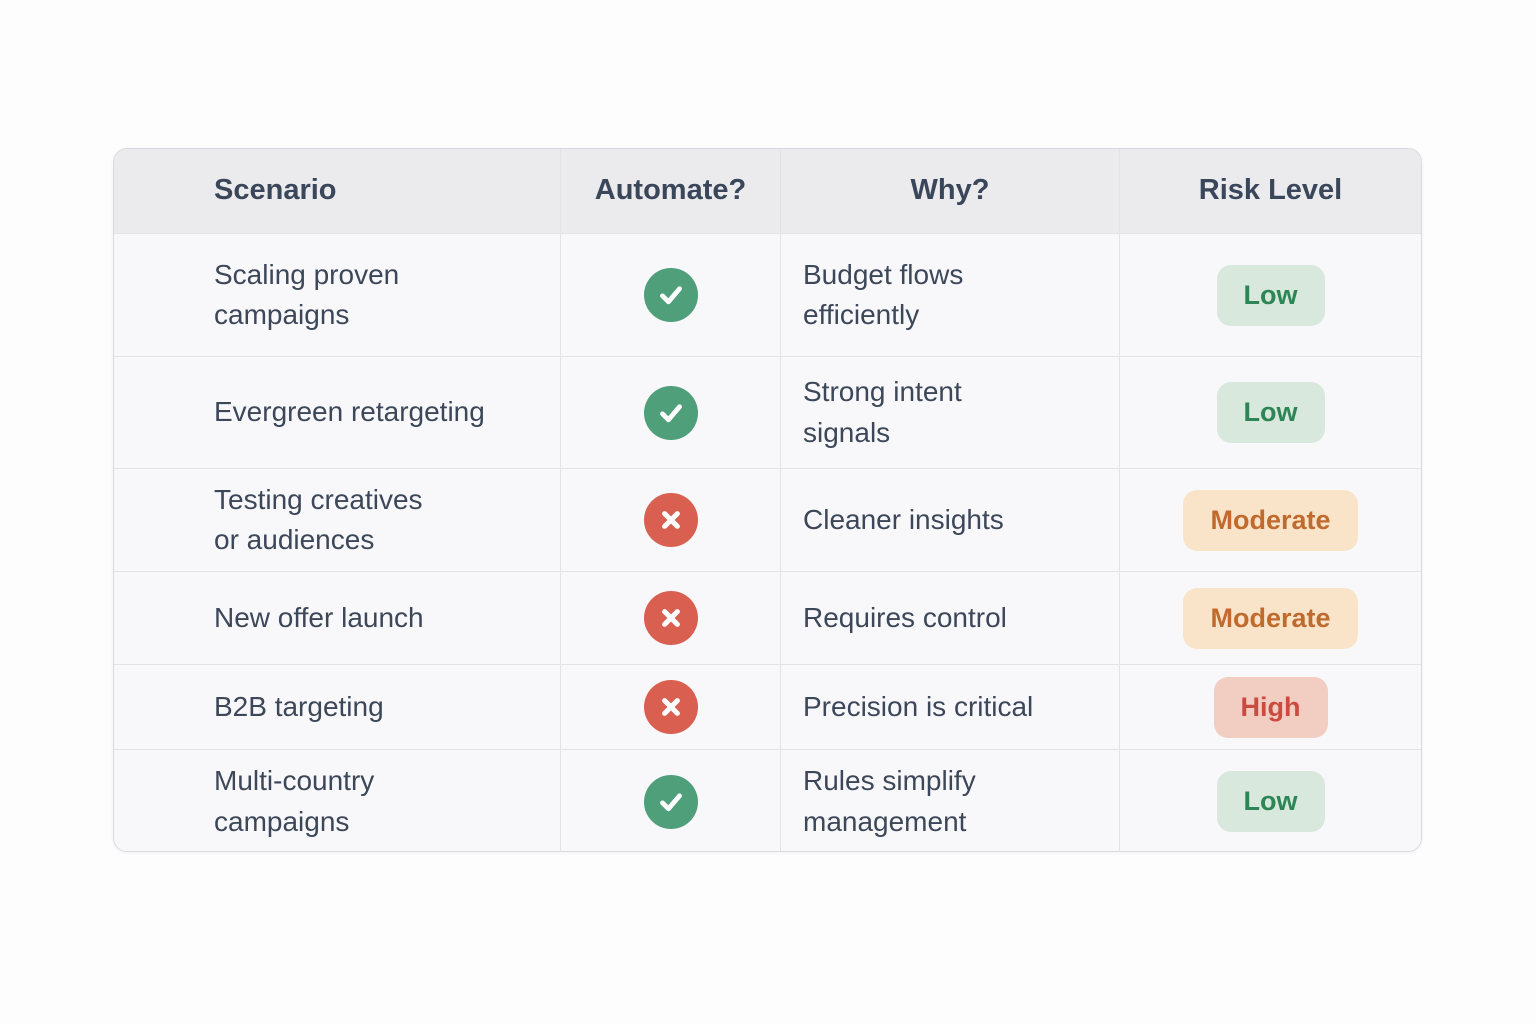 This screenshot has width=1536, height=1024. I want to click on scenario-cell: B2B targeting, so click(337, 707).